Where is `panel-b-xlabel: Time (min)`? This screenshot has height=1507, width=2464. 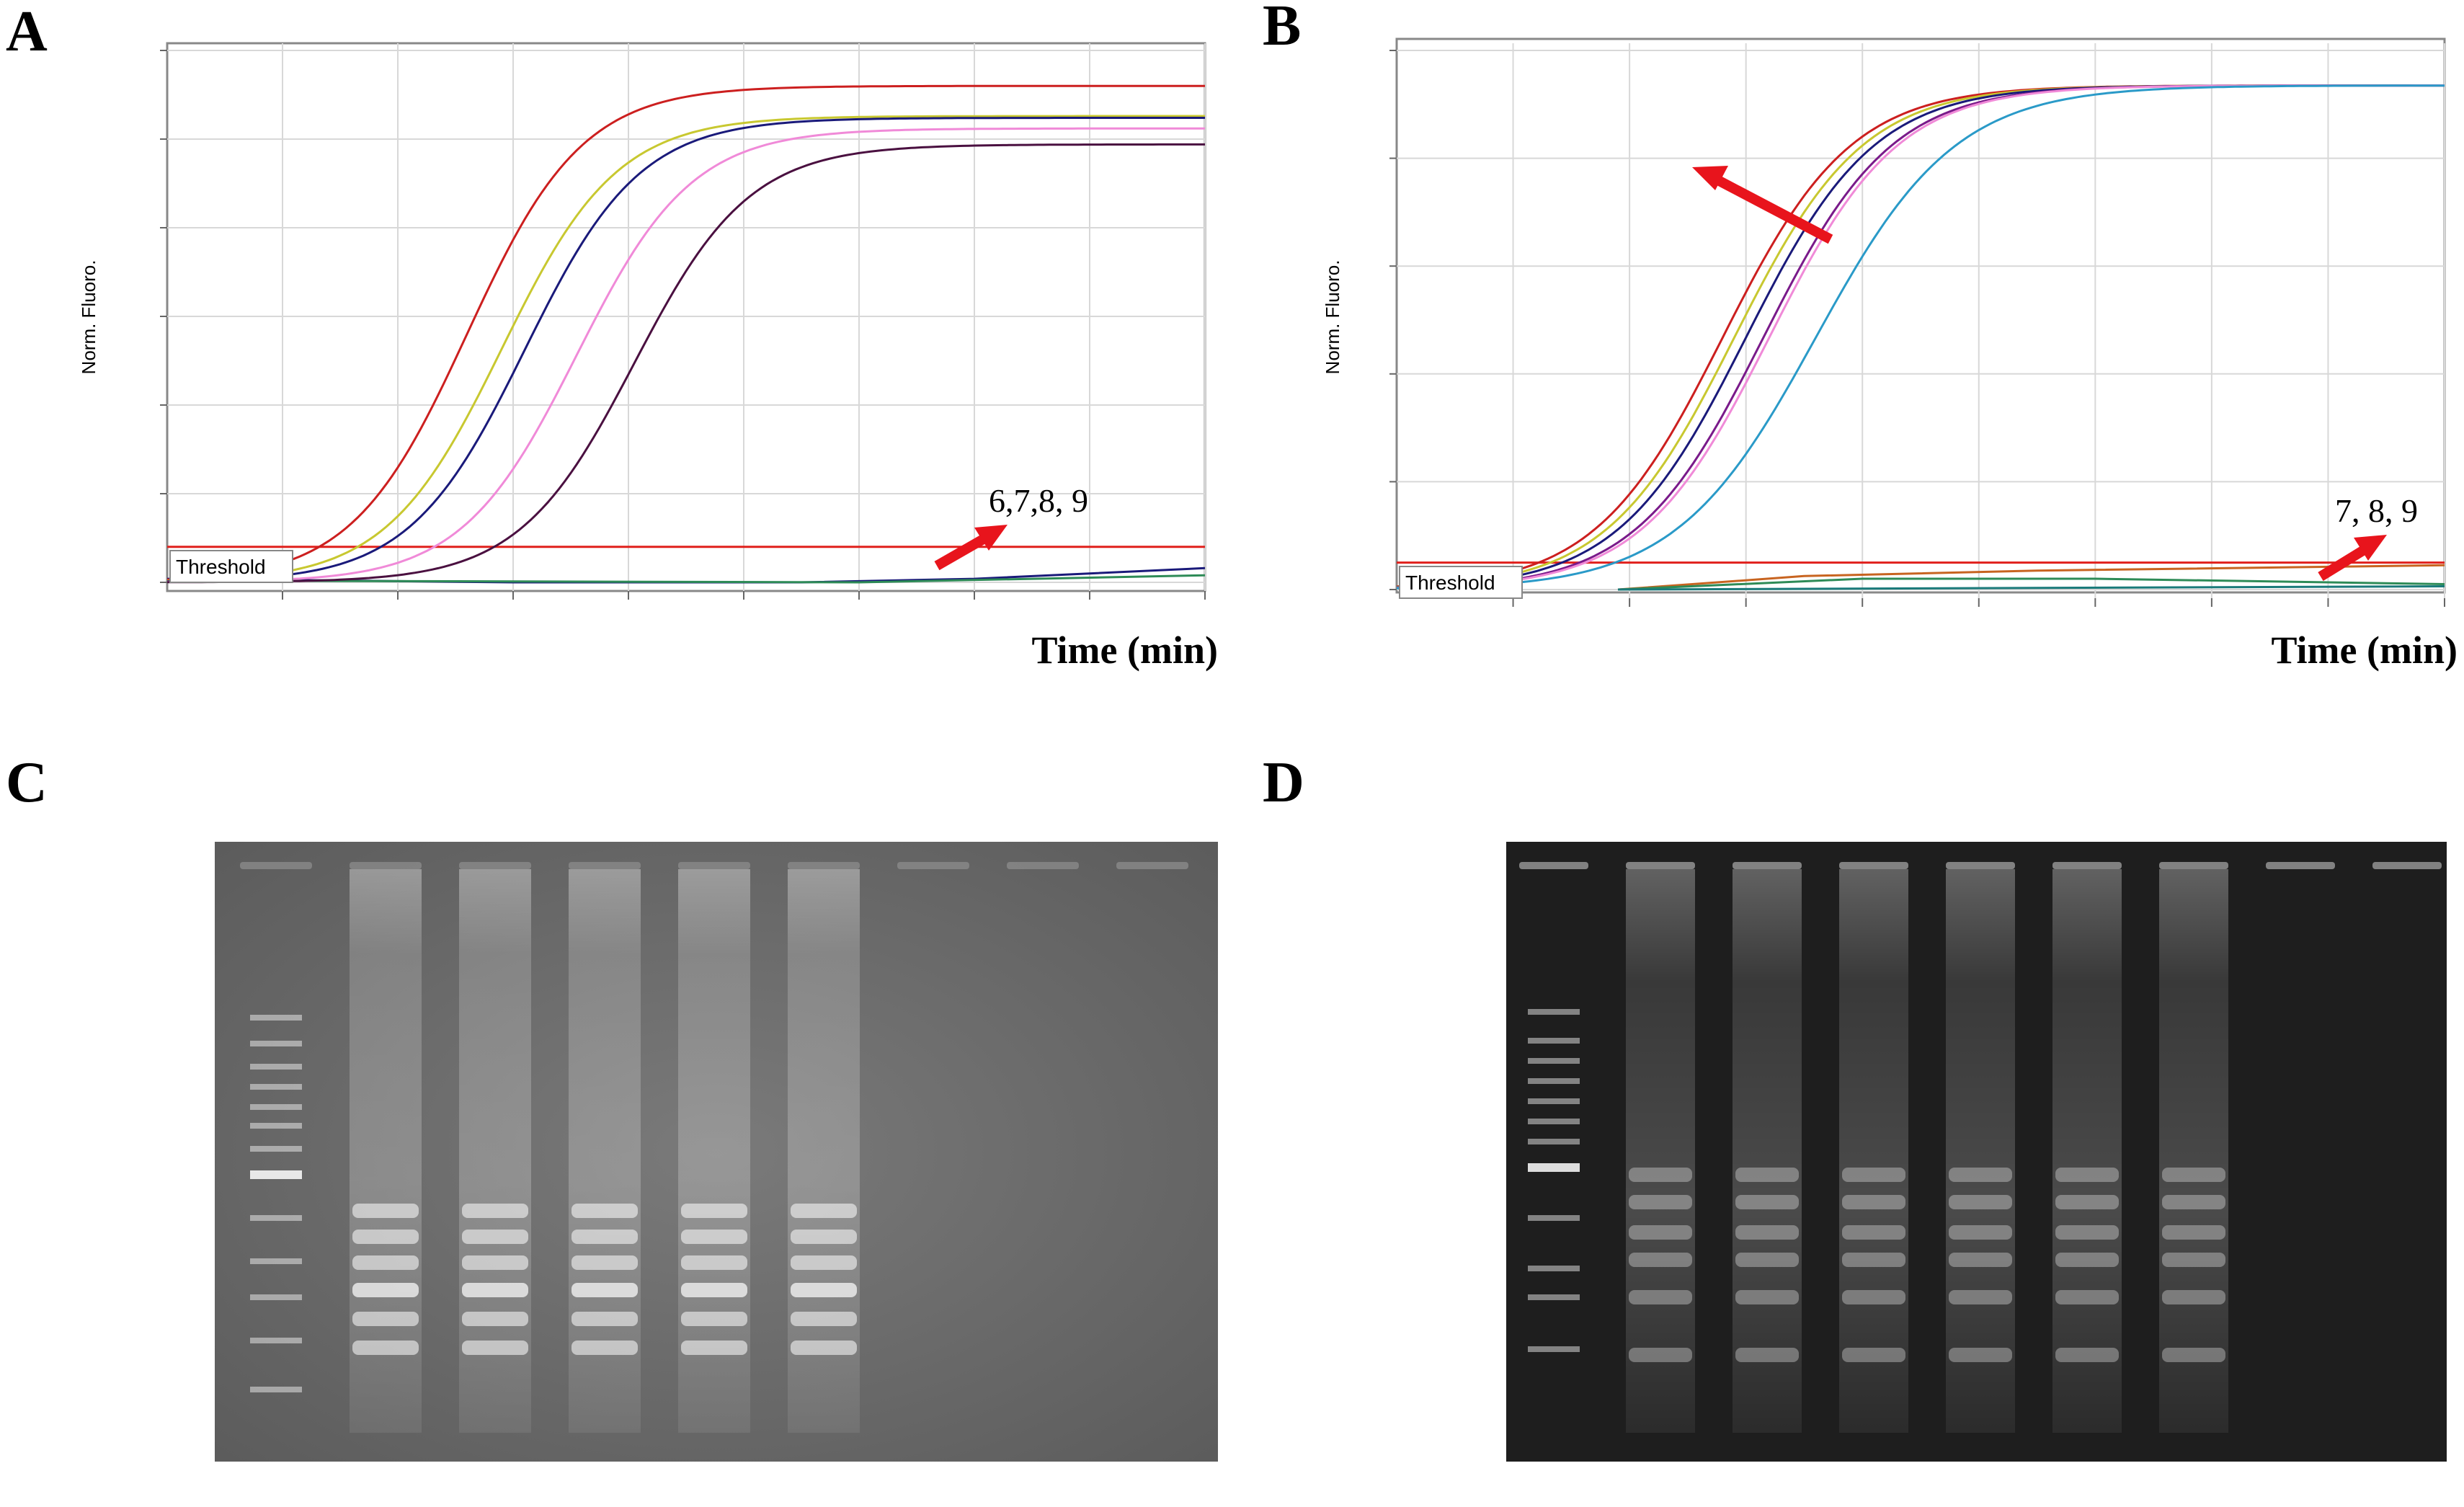
panel-b-xlabel: Time (min) is located at coordinates (2365, 650).